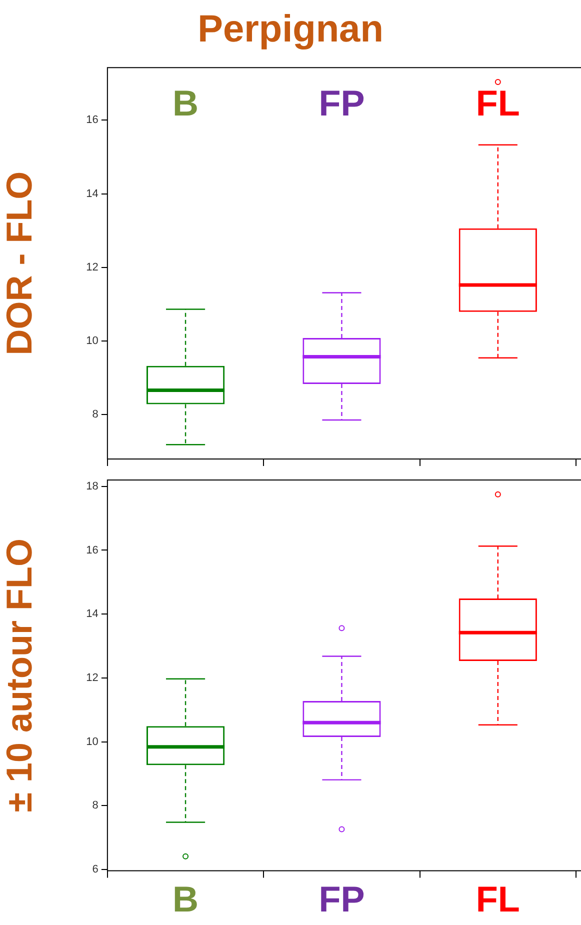 The image size is (581, 925). I want to click on y-axis-title: ± 10 autour FLO, so click(20, 675).